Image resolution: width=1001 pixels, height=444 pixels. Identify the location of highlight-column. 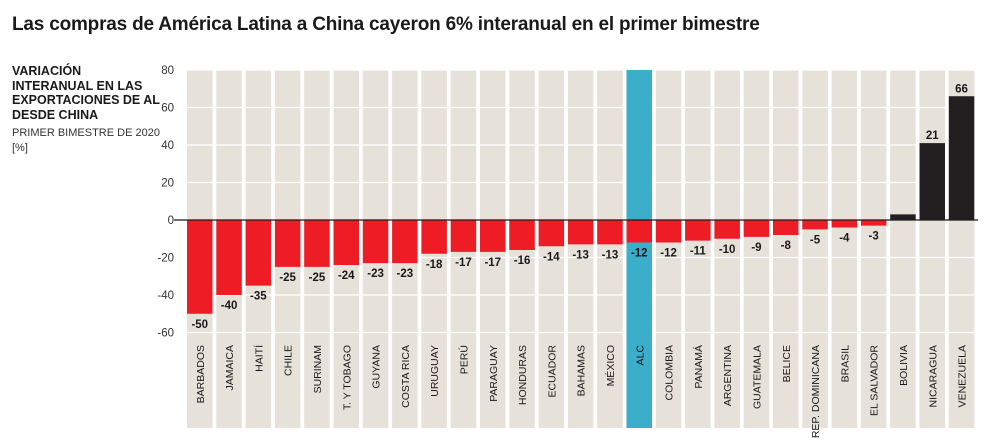
(639, 249).